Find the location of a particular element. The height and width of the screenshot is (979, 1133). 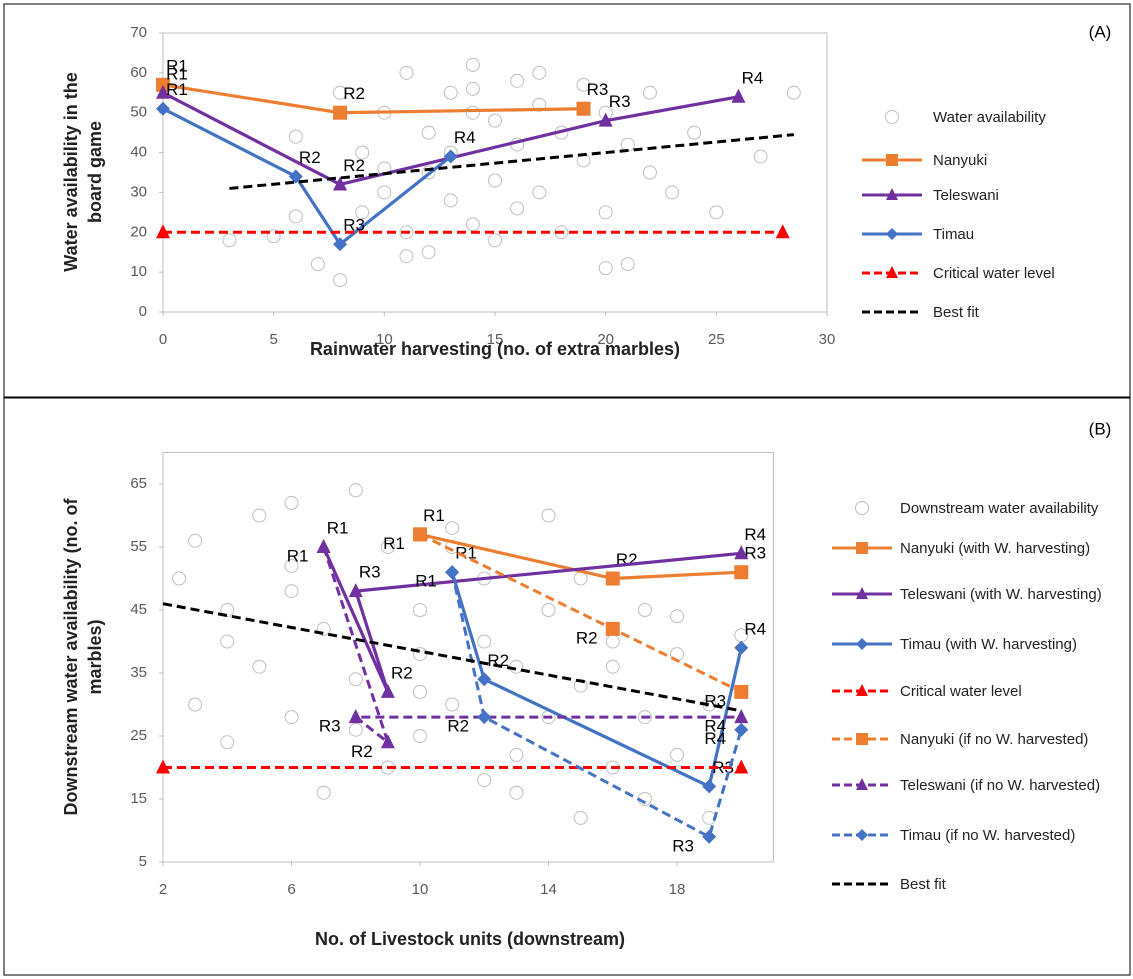

y-tick-label: 0 is located at coordinates (143, 311).